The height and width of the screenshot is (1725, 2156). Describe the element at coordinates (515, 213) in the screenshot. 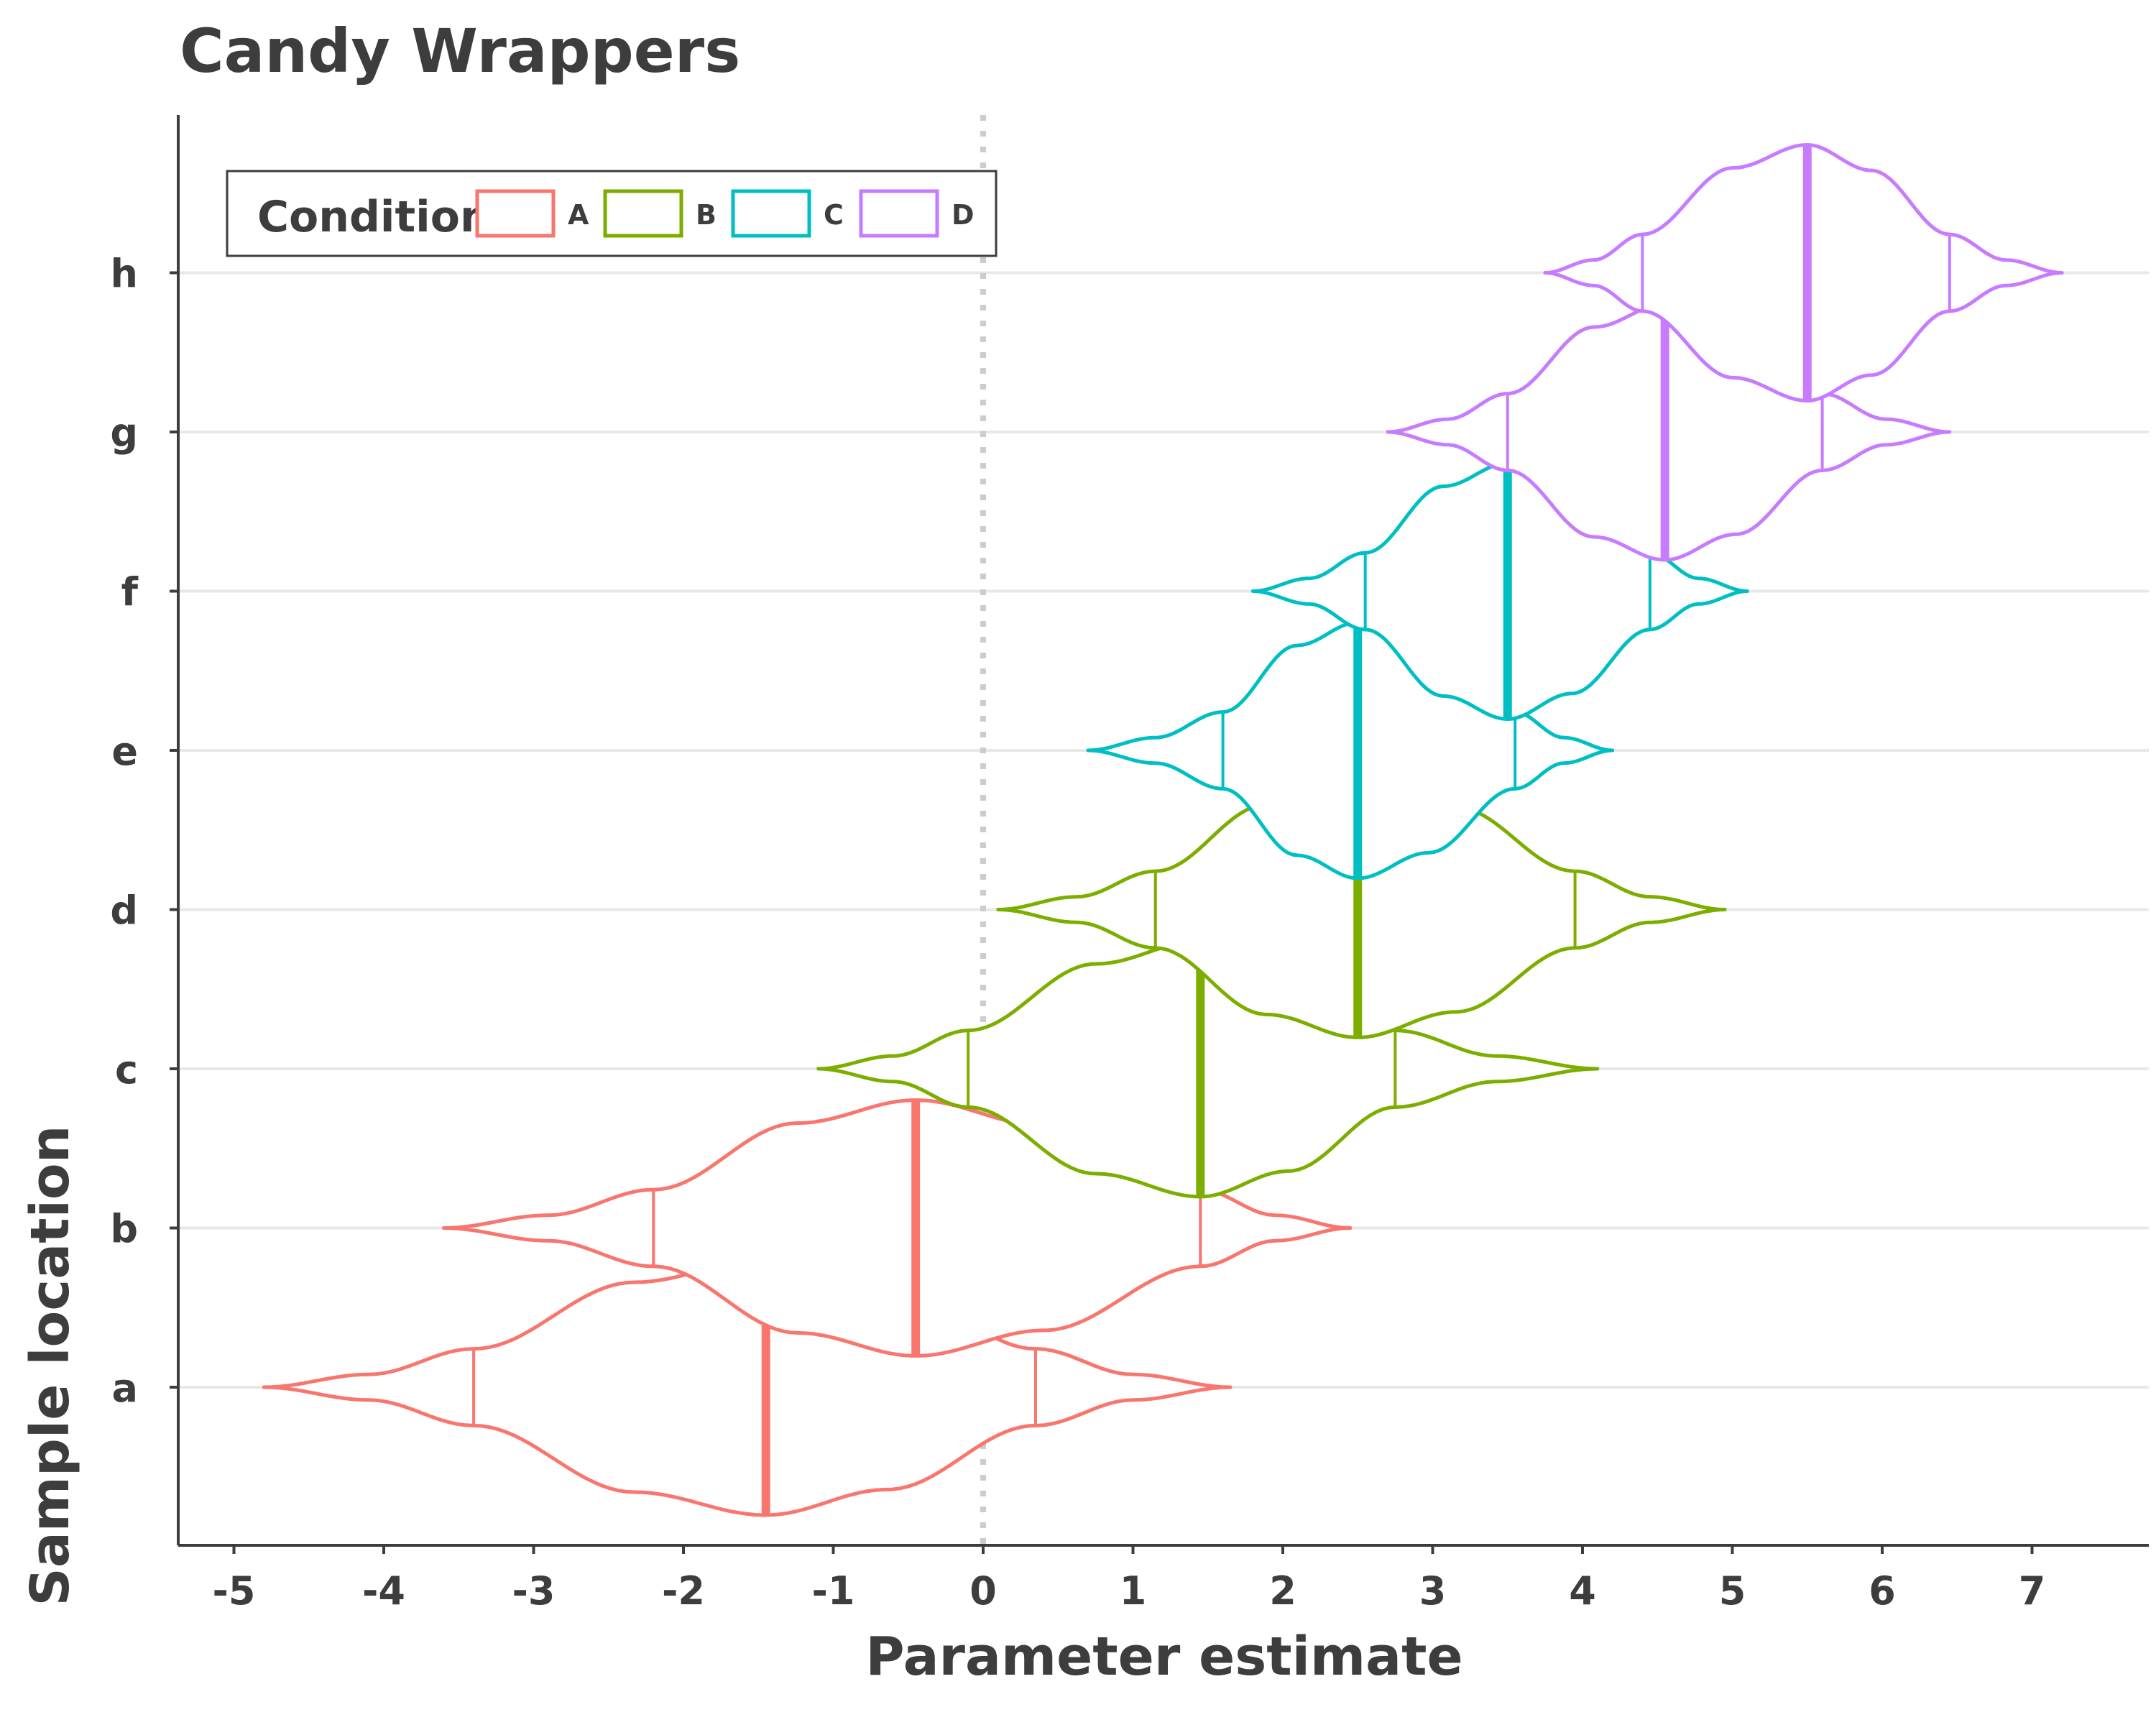

I see `legend-key-A` at that location.